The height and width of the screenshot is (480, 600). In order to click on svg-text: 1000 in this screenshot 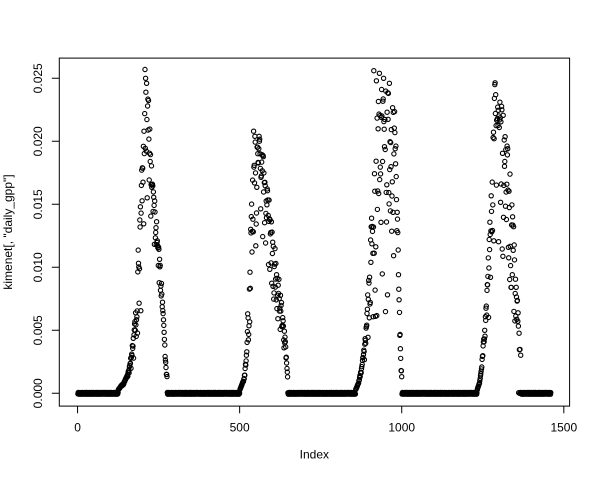, I will do `click(401, 428)`.